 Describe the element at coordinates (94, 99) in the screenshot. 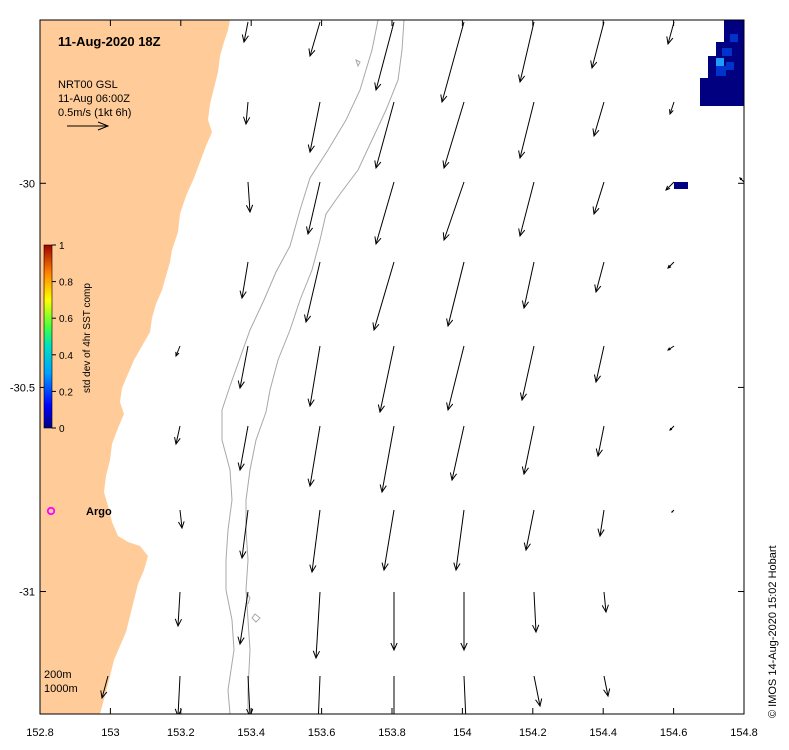

I see `legend-time: 11-Aug 06:00Z` at that location.